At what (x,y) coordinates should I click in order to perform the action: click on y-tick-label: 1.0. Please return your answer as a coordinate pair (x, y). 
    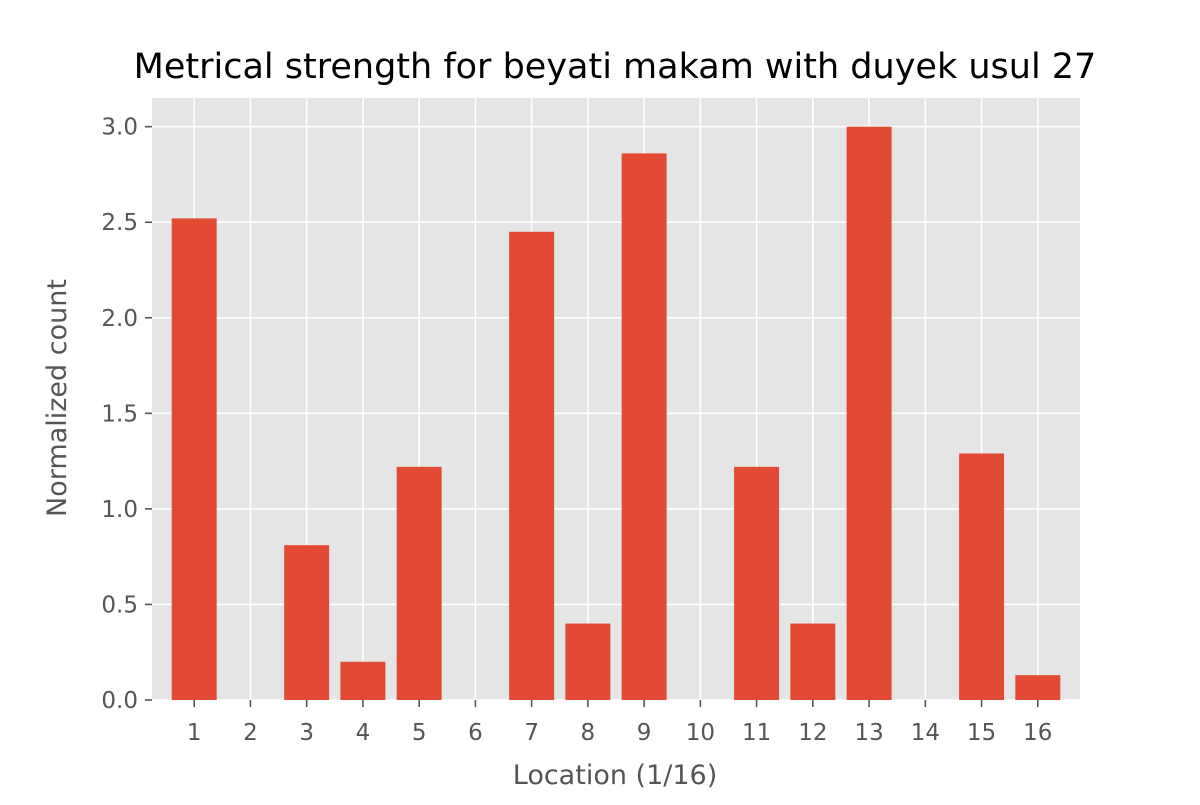
    Looking at the image, I should click on (119, 510).